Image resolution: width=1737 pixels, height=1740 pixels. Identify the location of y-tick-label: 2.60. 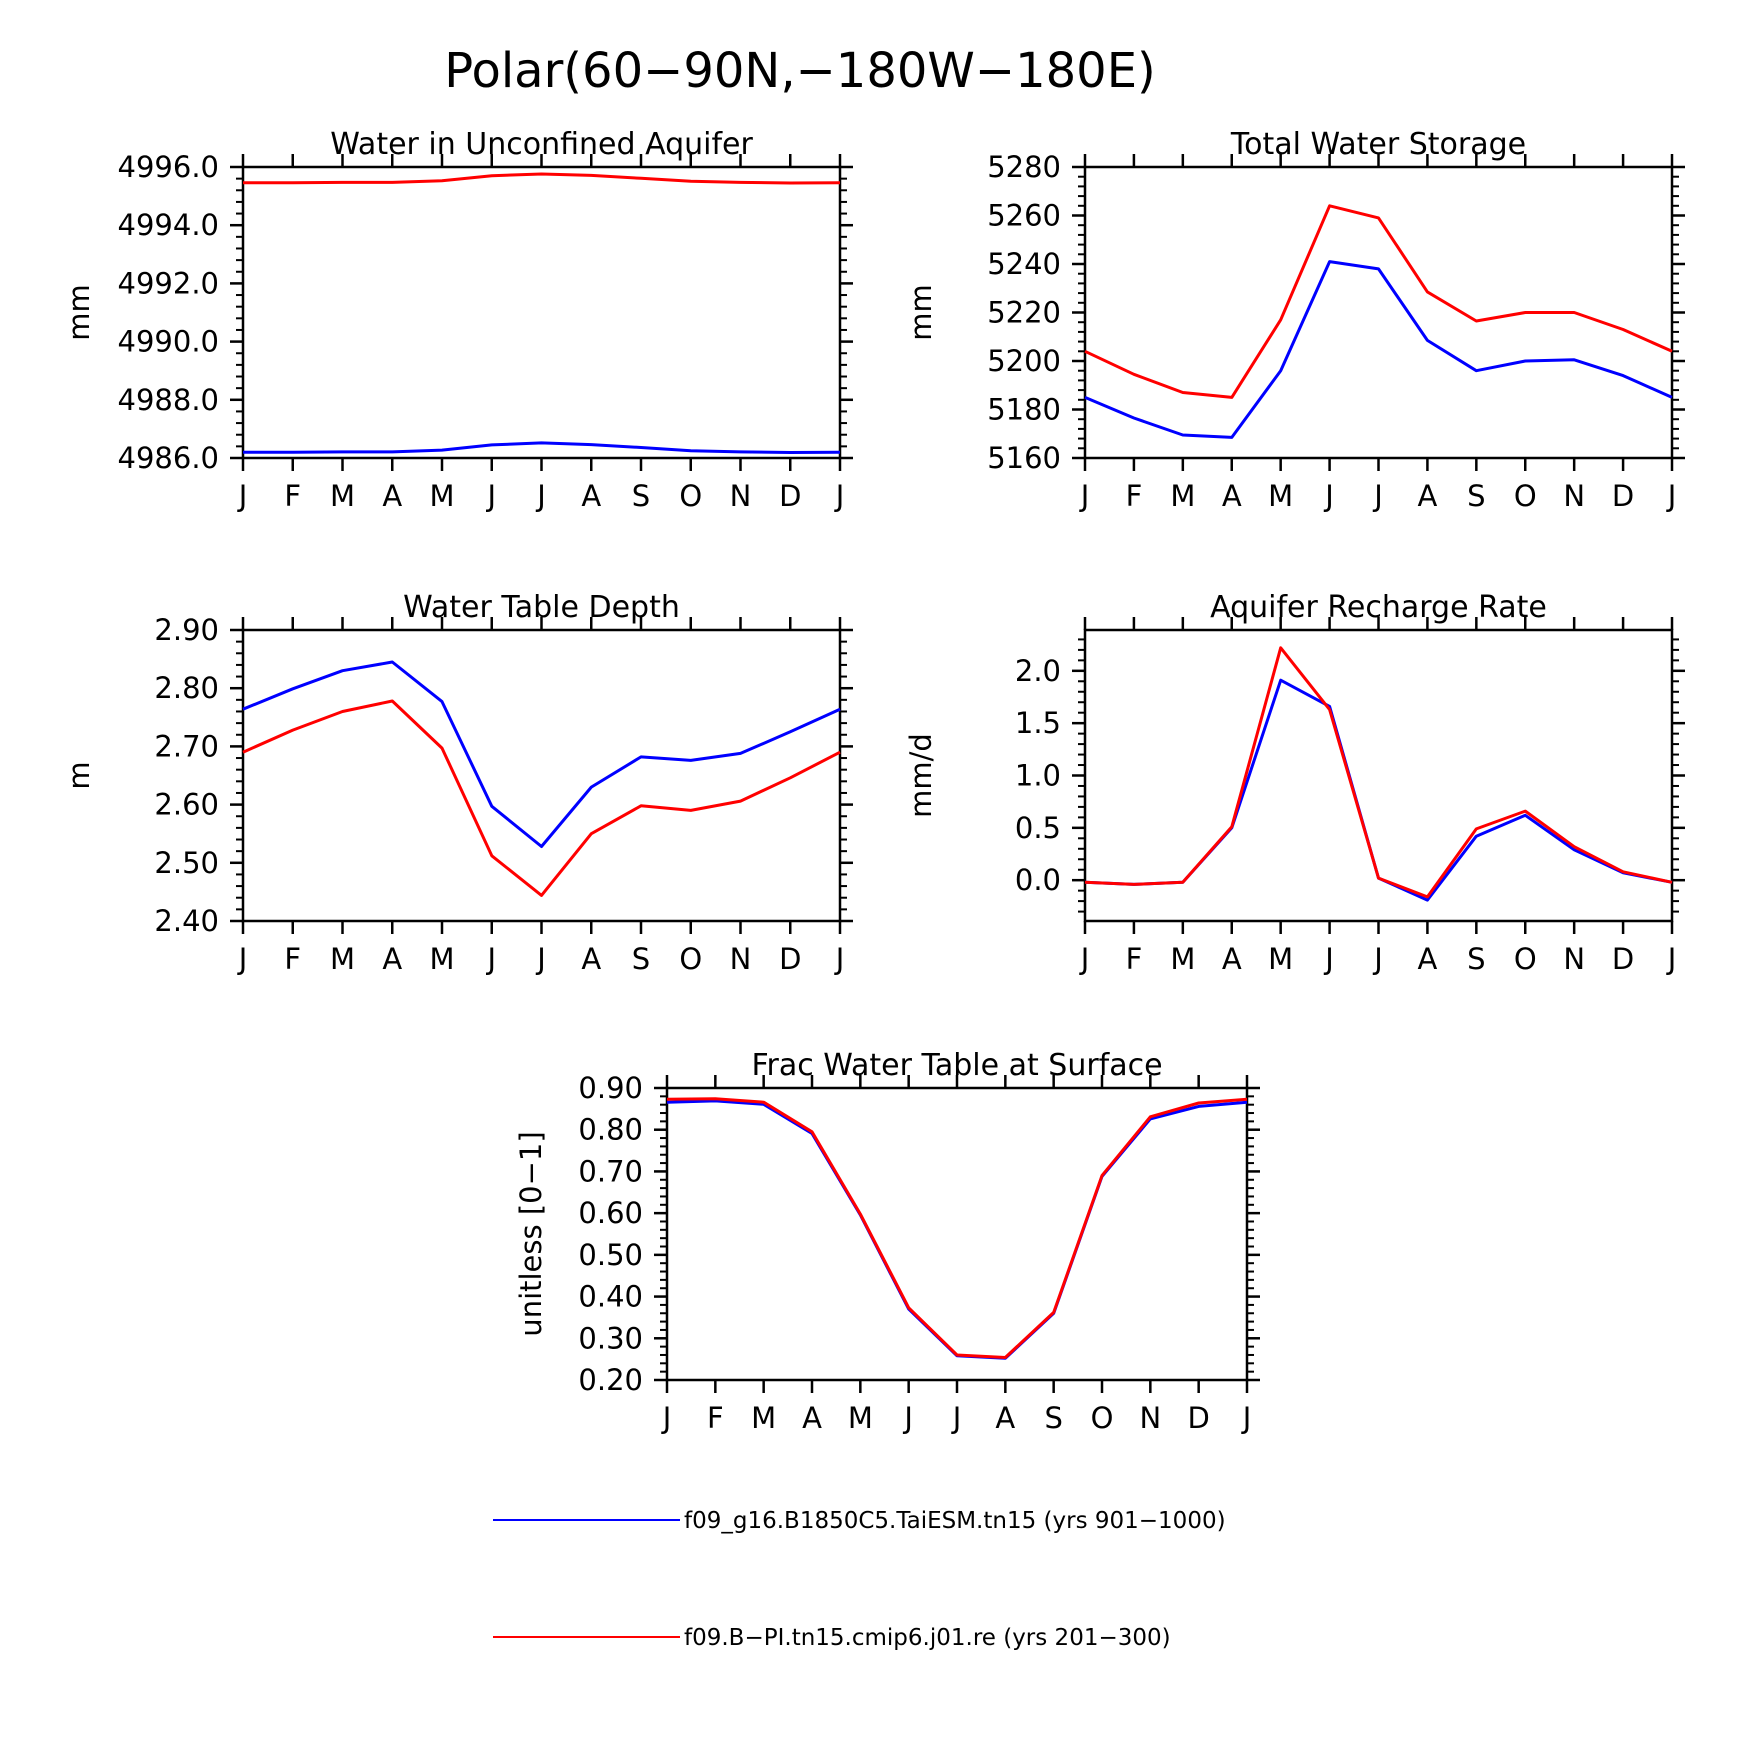
(186, 805).